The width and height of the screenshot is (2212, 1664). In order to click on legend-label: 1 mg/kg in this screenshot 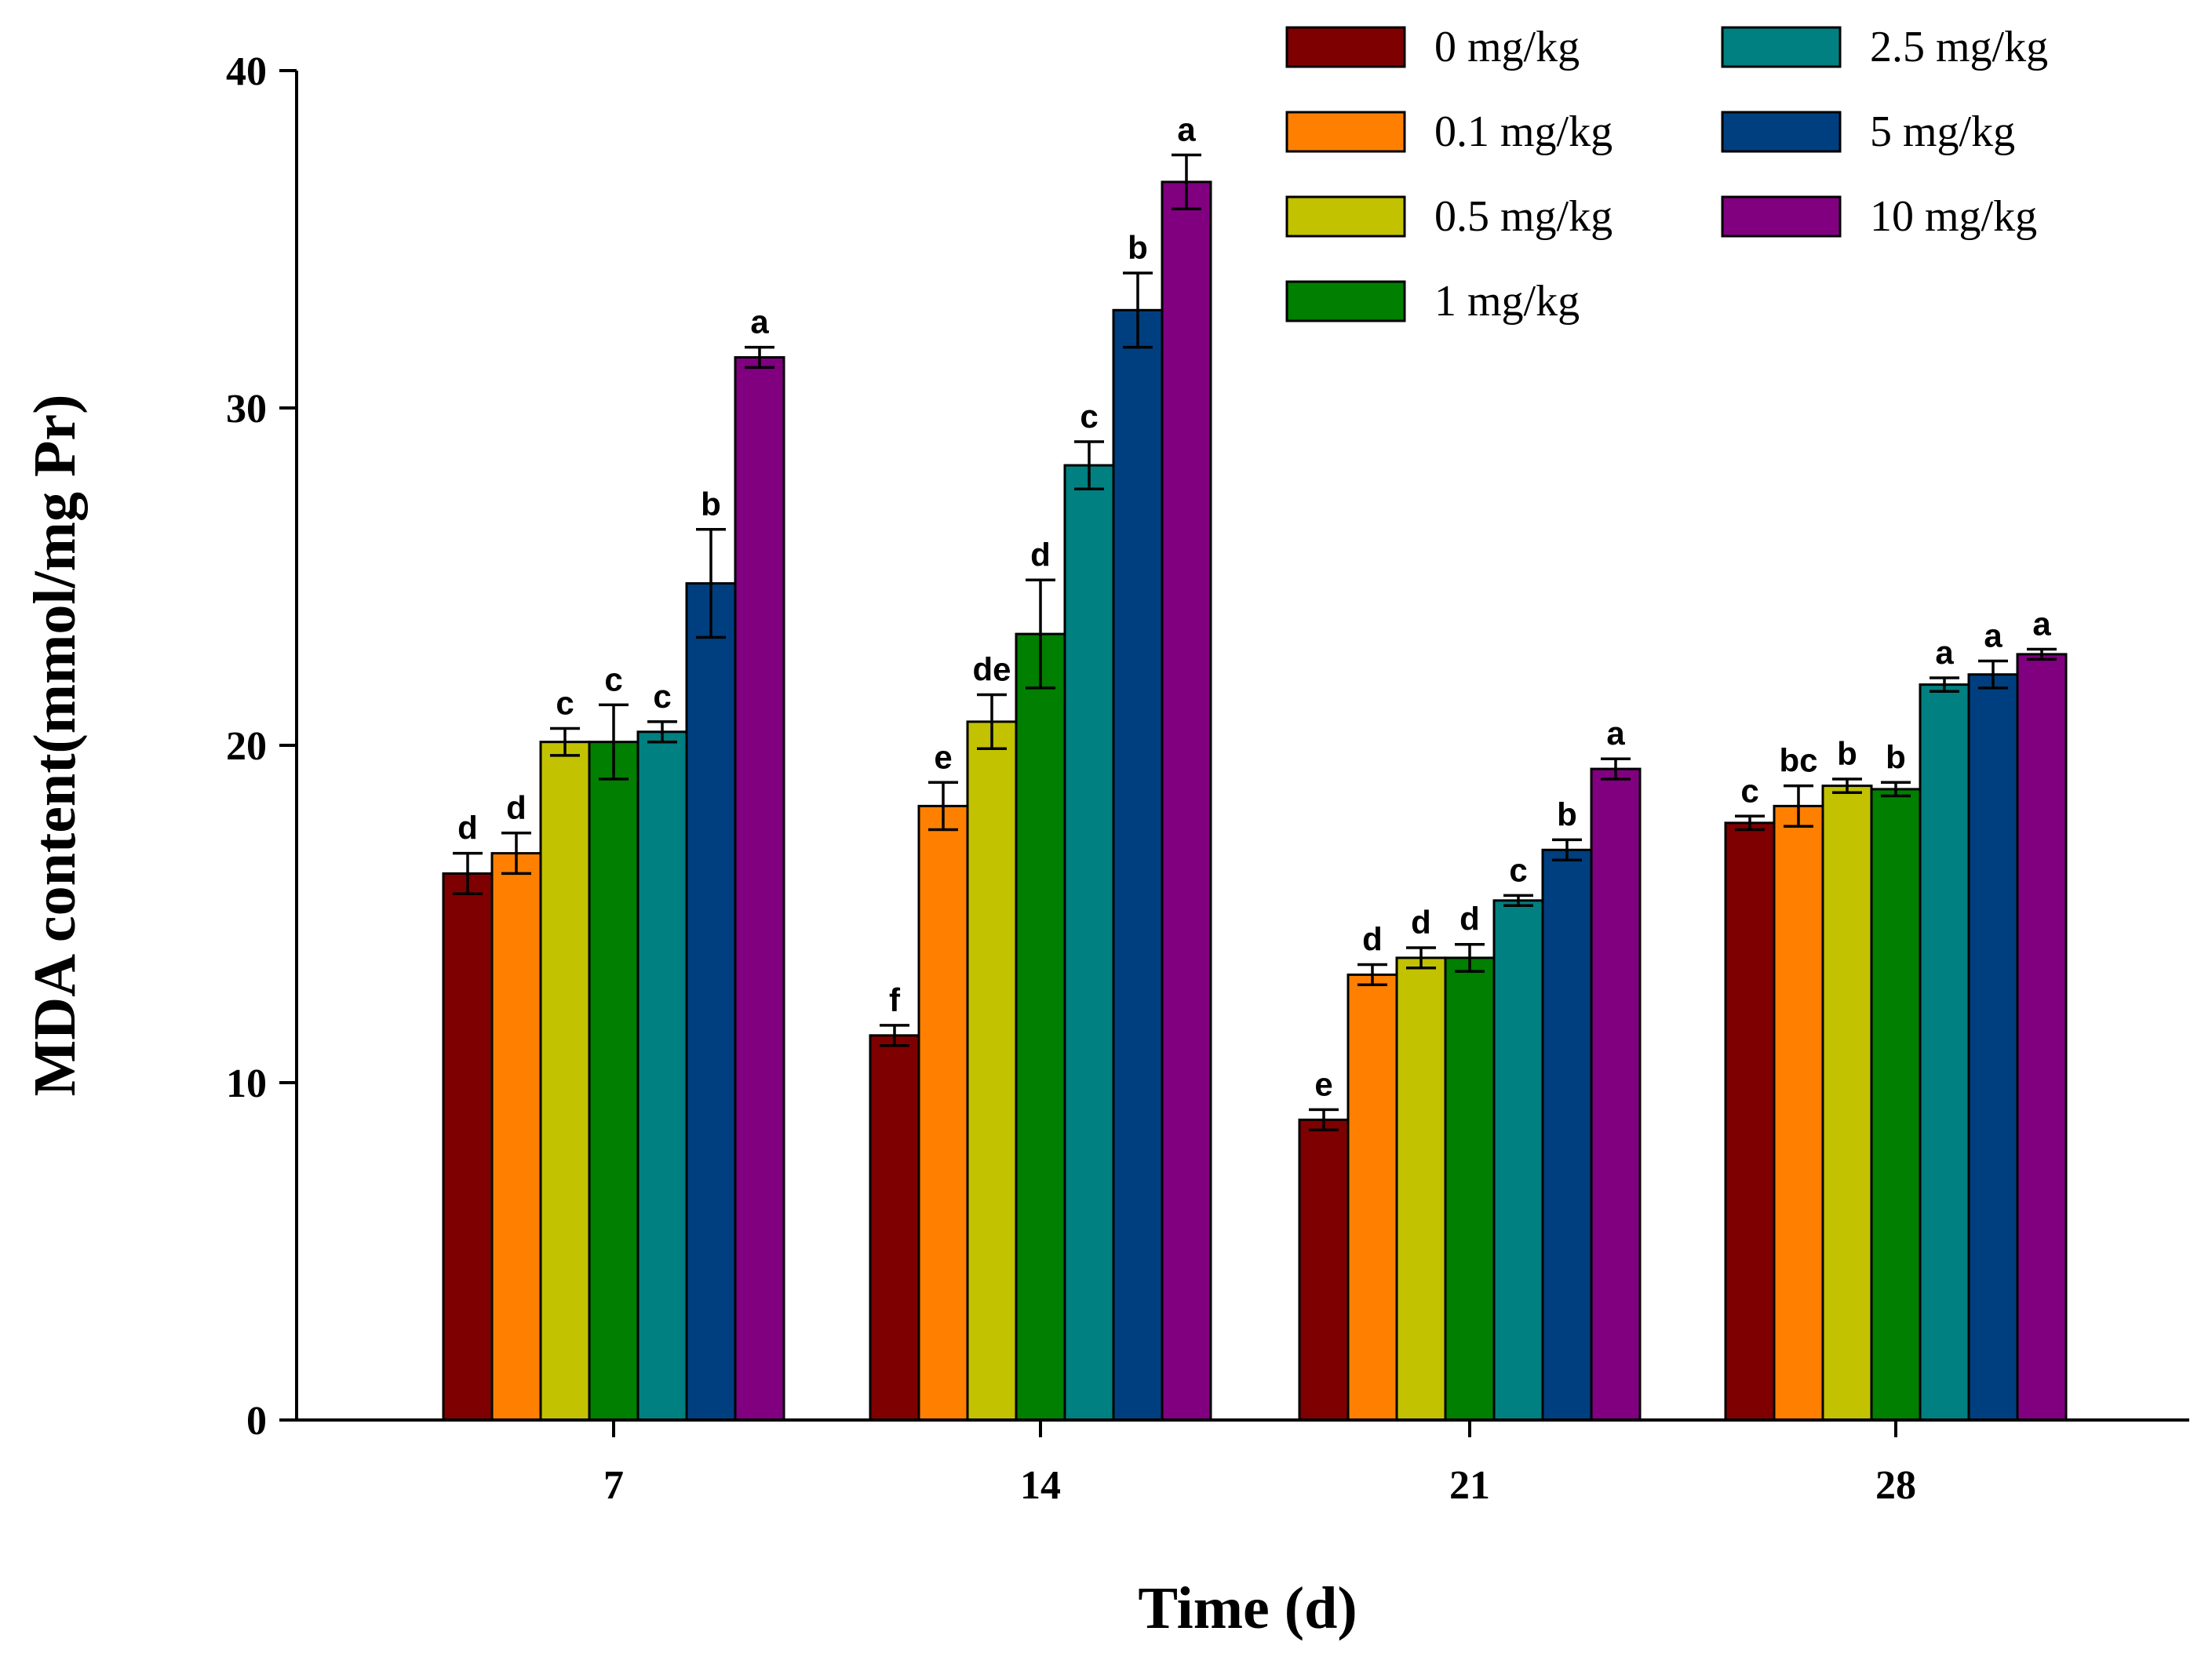, I will do `click(1507, 301)`.